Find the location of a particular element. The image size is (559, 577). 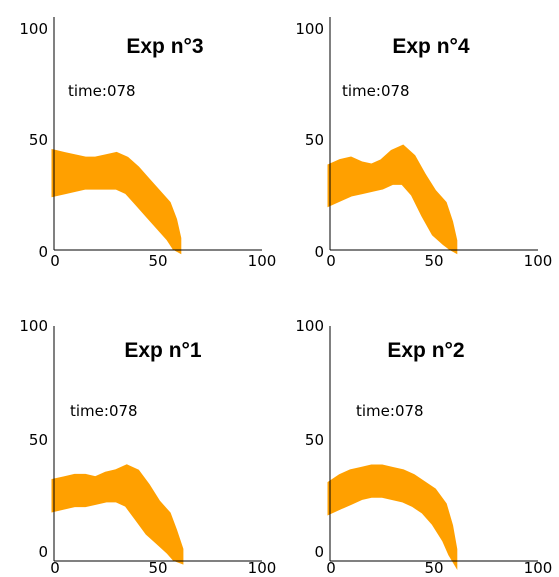

panel-title: Exp n°3 is located at coordinates (164, 46).